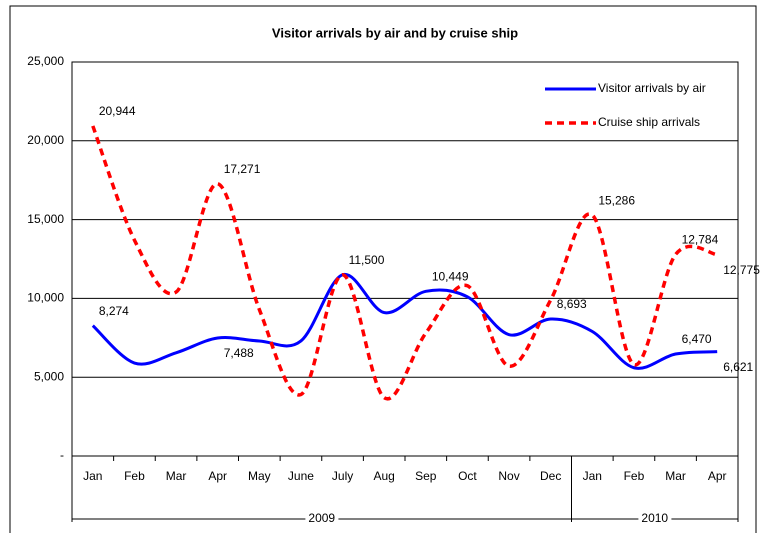 Image resolution: width=770 pixels, height=533 pixels. I want to click on data-label: 12,784, so click(700, 240).